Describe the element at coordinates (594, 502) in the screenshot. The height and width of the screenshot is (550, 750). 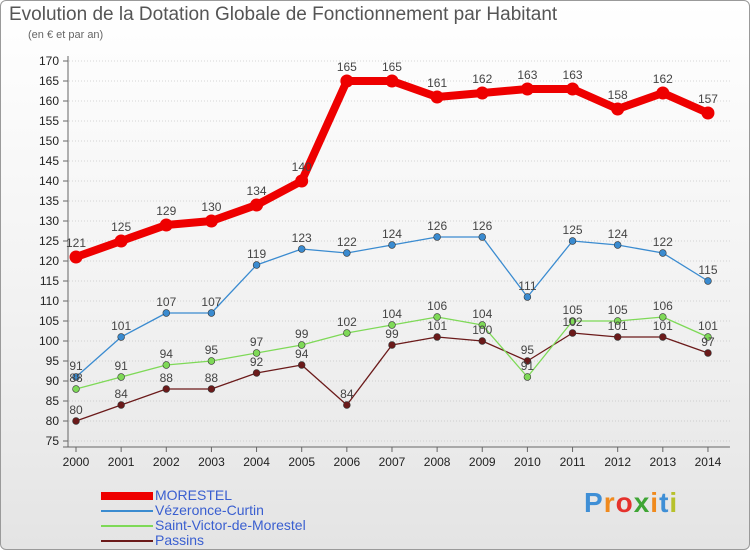
I see `logo-letter: P` at that location.